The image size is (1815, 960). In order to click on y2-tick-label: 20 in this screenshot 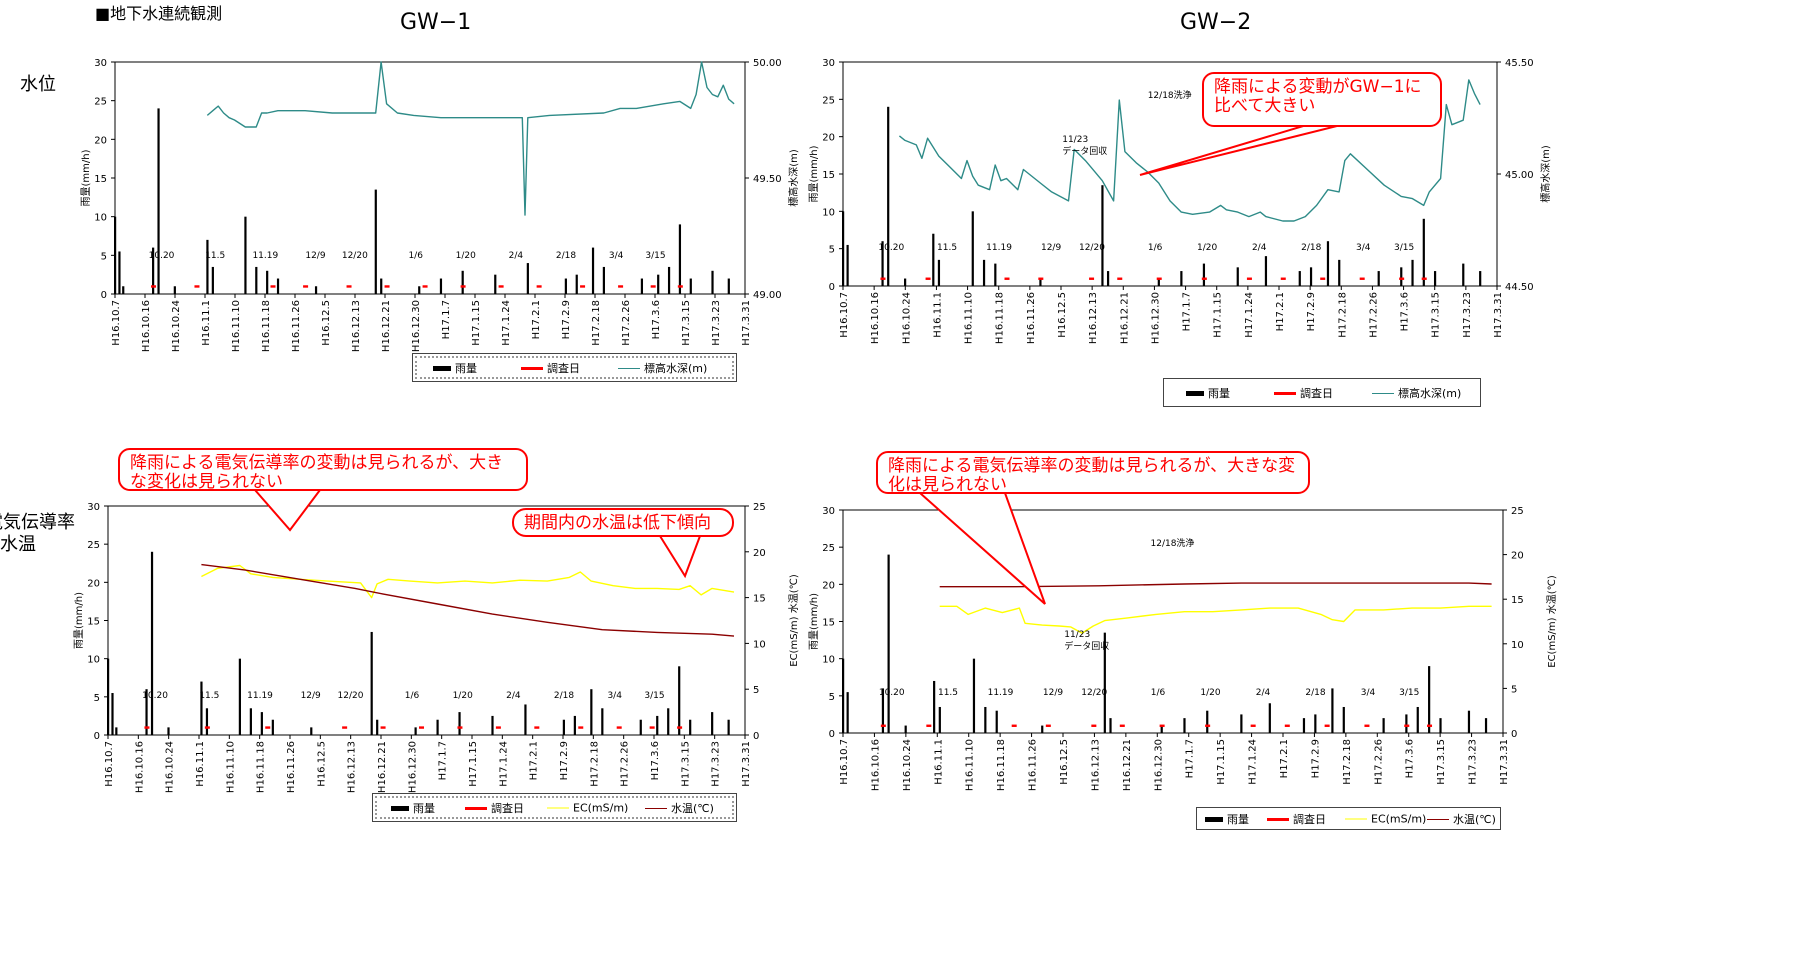, I will do `click(1517, 556)`.